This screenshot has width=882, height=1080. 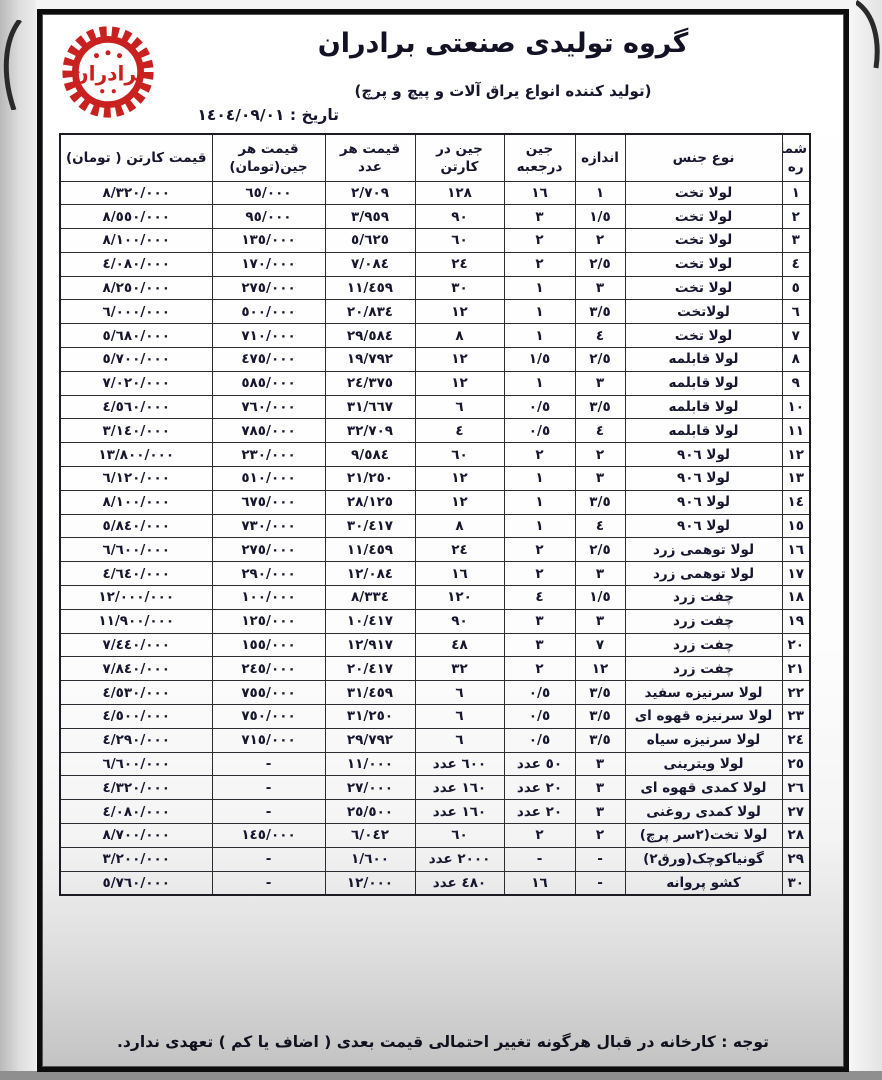 What do you see at coordinates (136, 526) in the screenshot?
I see `cell-carton_price: ٥/٨٤٠/٠٠٠` at bounding box center [136, 526].